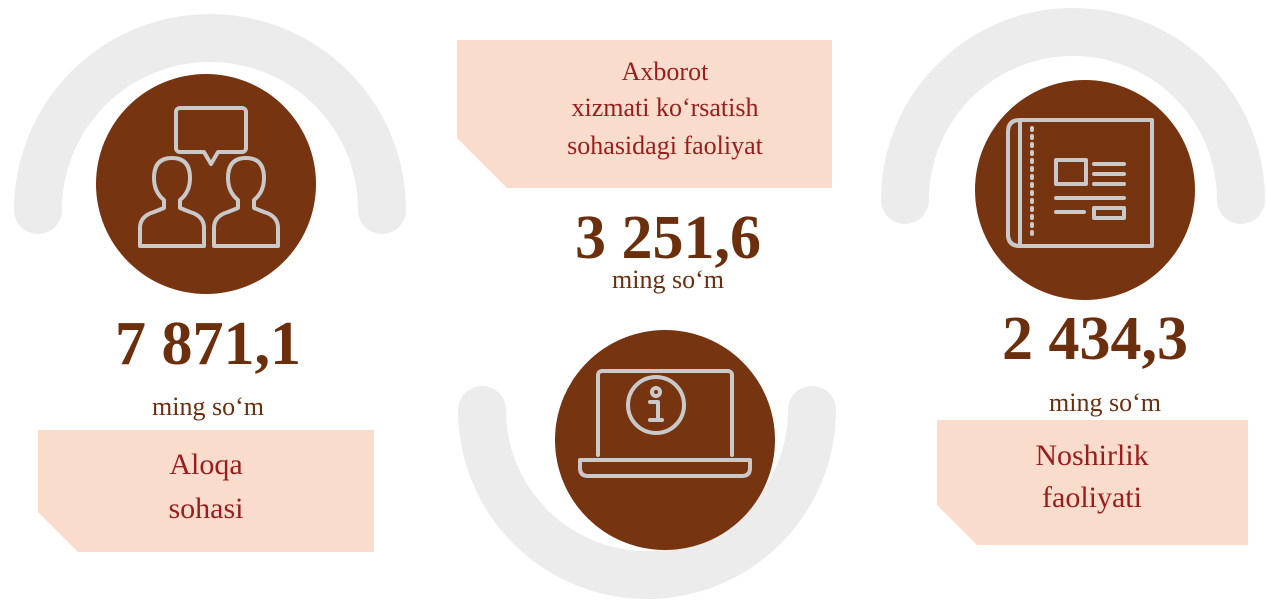 The height and width of the screenshot is (610, 1266). What do you see at coordinates (205, 464) in the screenshot?
I see `label: Aloqa` at bounding box center [205, 464].